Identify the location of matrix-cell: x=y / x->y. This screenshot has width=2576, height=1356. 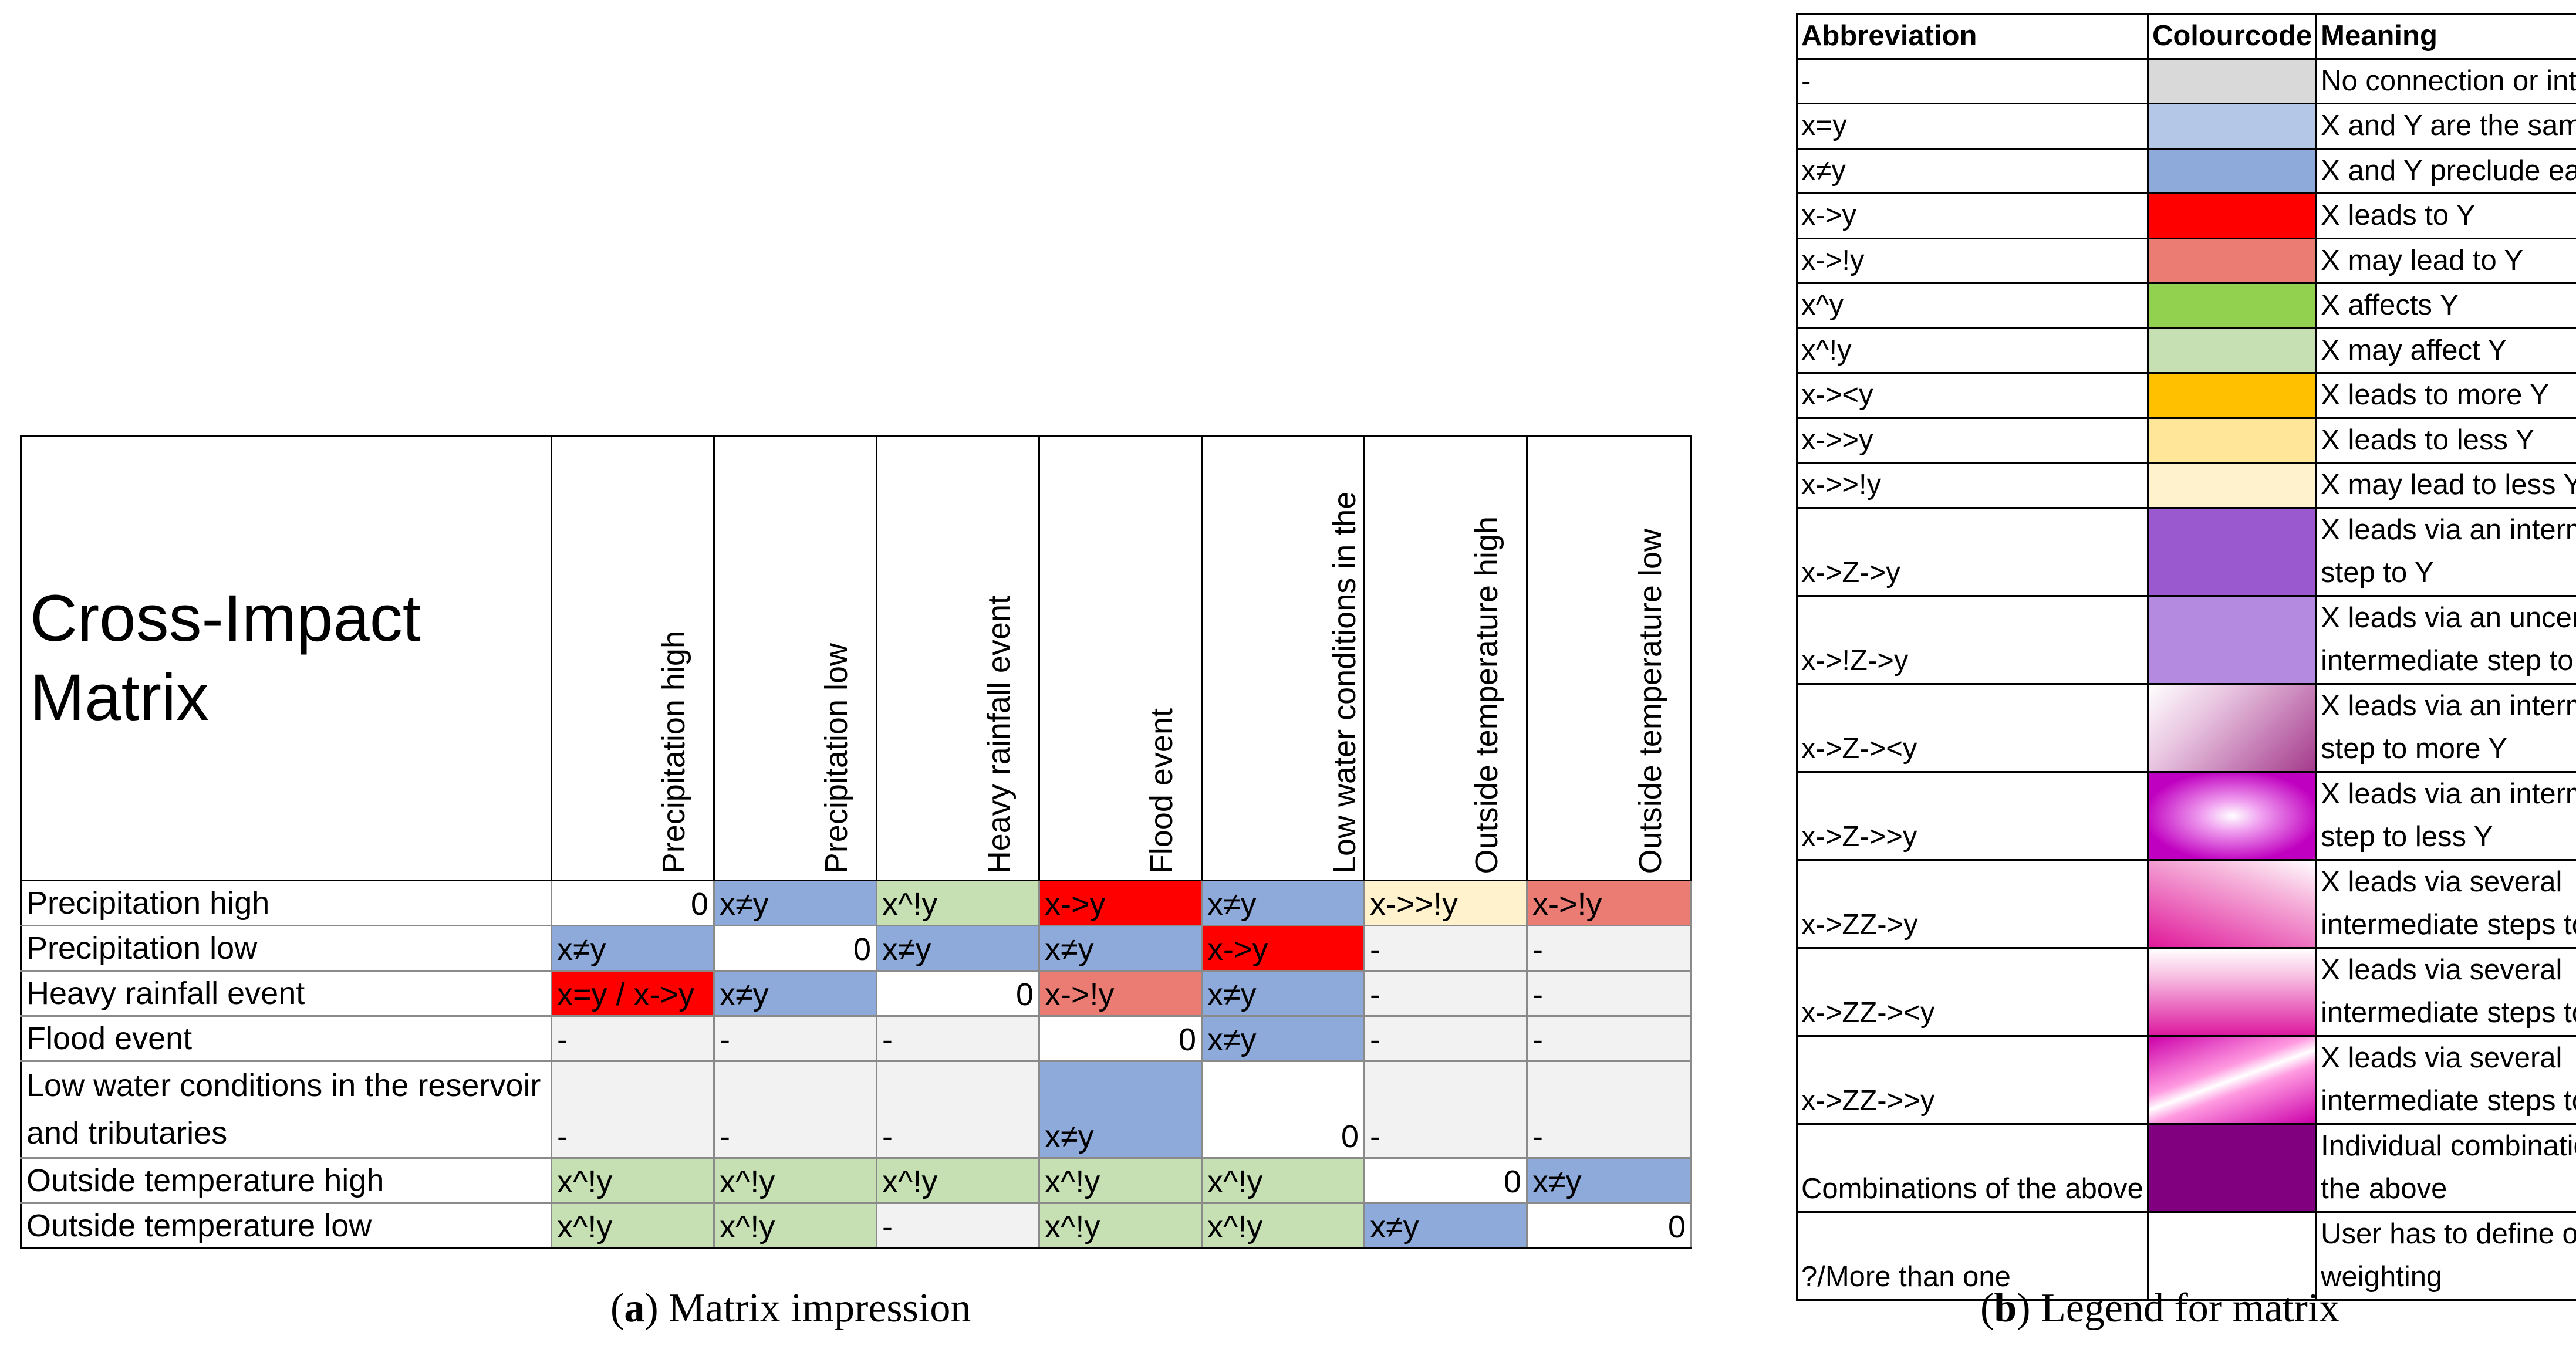
(633, 993).